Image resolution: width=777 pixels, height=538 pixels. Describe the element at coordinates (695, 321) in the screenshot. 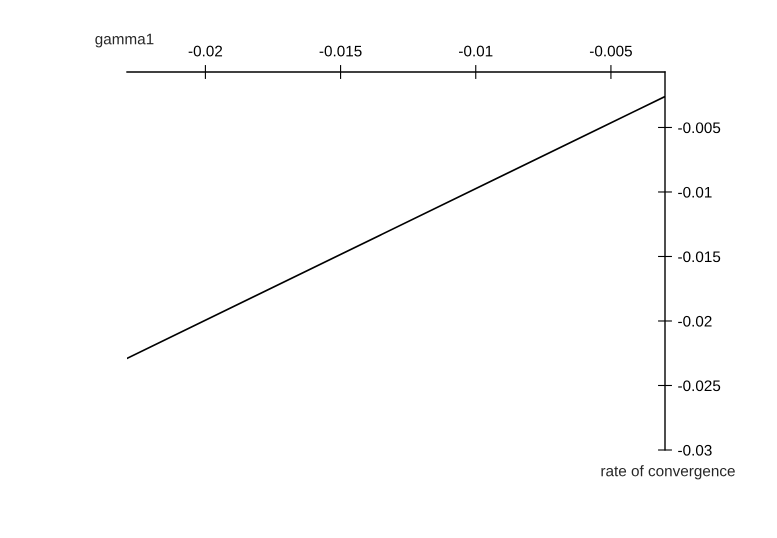

I see `y-tick-label: -0.02` at that location.